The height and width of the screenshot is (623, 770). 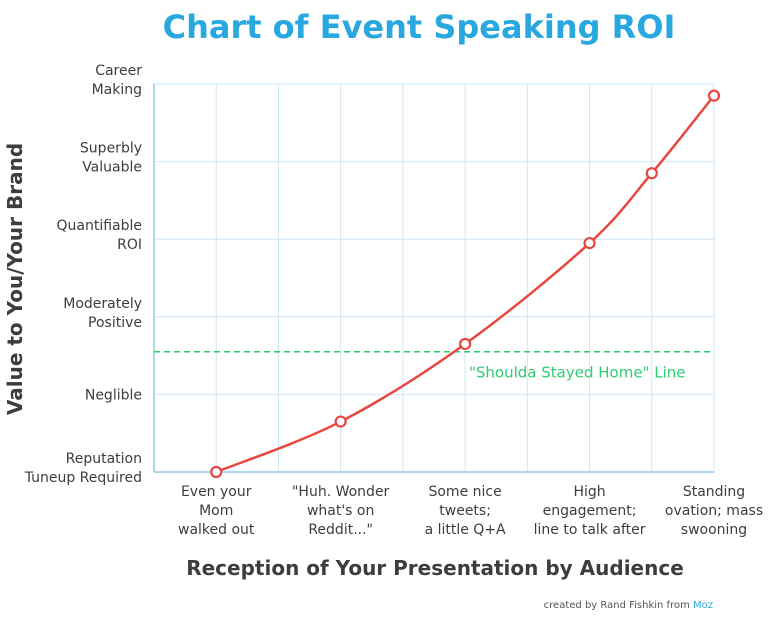 What do you see at coordinates (216, 492) in the screenshot?
I see `x-tick-label: Even your` at bounding box center [216, 492].